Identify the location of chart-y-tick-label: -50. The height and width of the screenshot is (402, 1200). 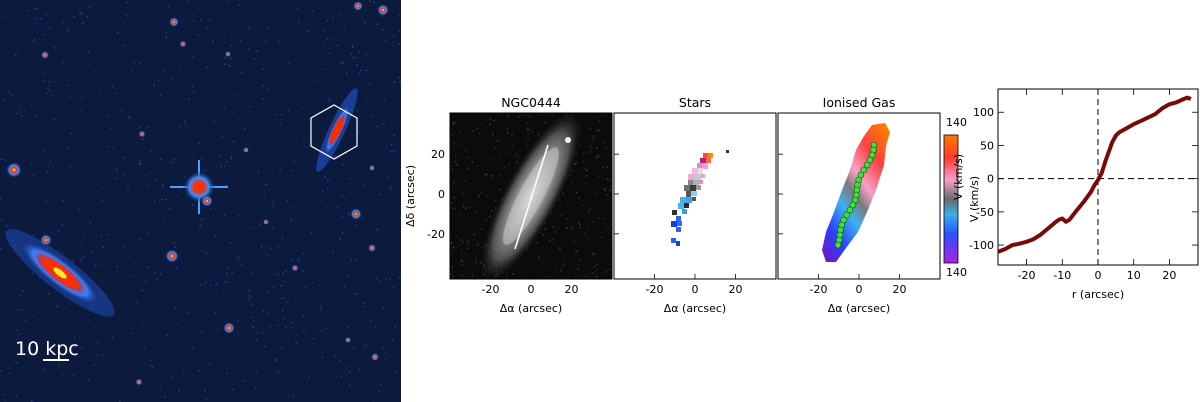
(985, 212).